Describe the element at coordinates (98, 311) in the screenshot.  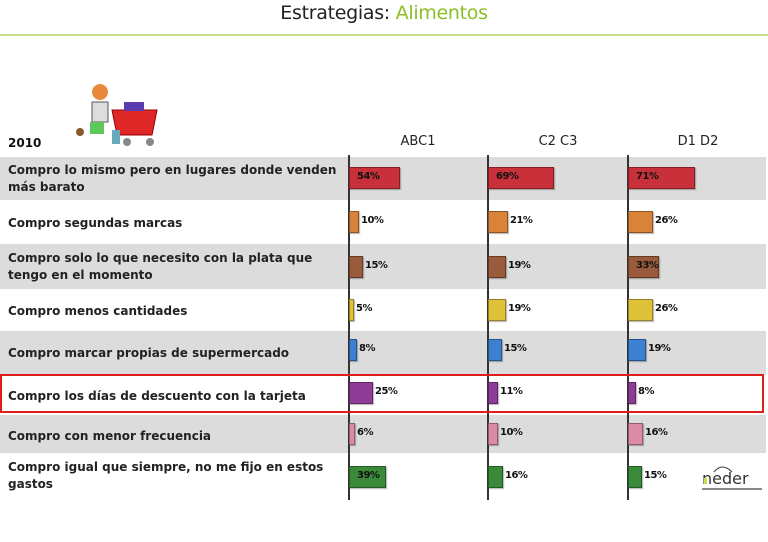
I see `row-label: Compro menos cantidades` at that location.